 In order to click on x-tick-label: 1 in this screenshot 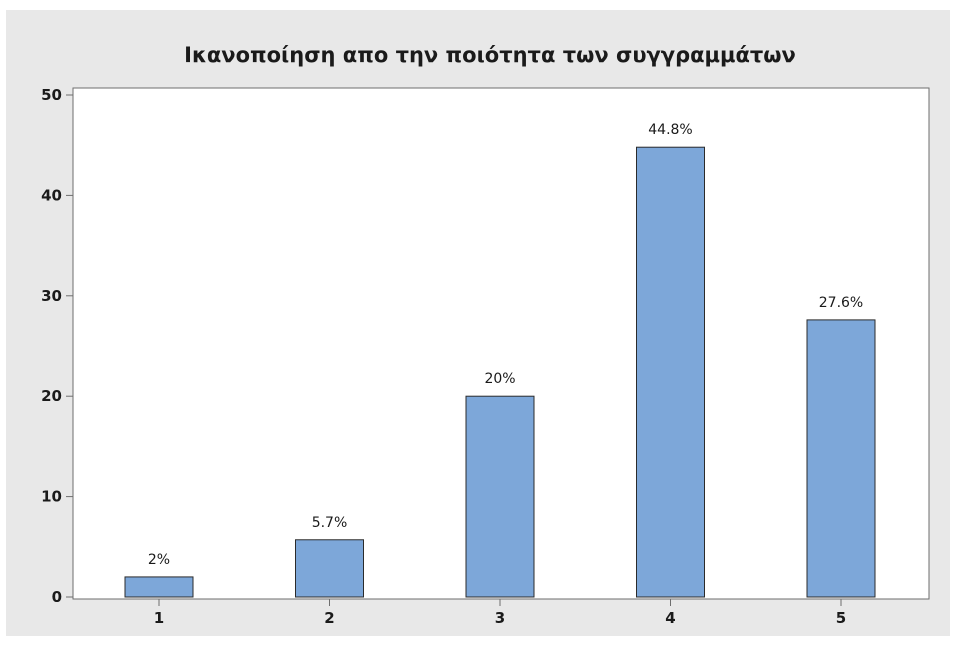, I will do `click(159, 618)`.